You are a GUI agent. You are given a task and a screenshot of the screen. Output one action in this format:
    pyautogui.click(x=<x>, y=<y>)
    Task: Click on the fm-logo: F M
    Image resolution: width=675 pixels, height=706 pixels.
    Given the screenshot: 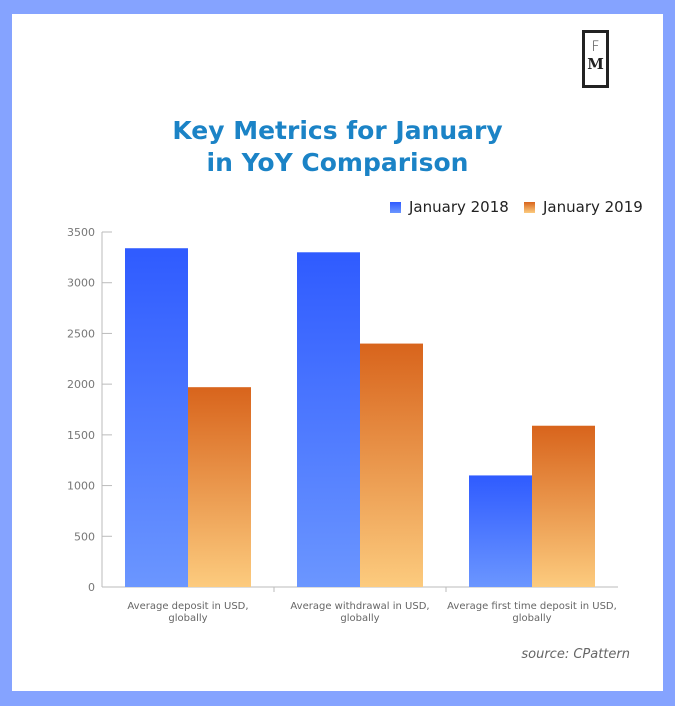 What is the action you would take?
    pyautogui.click(x=595, y=59)
    